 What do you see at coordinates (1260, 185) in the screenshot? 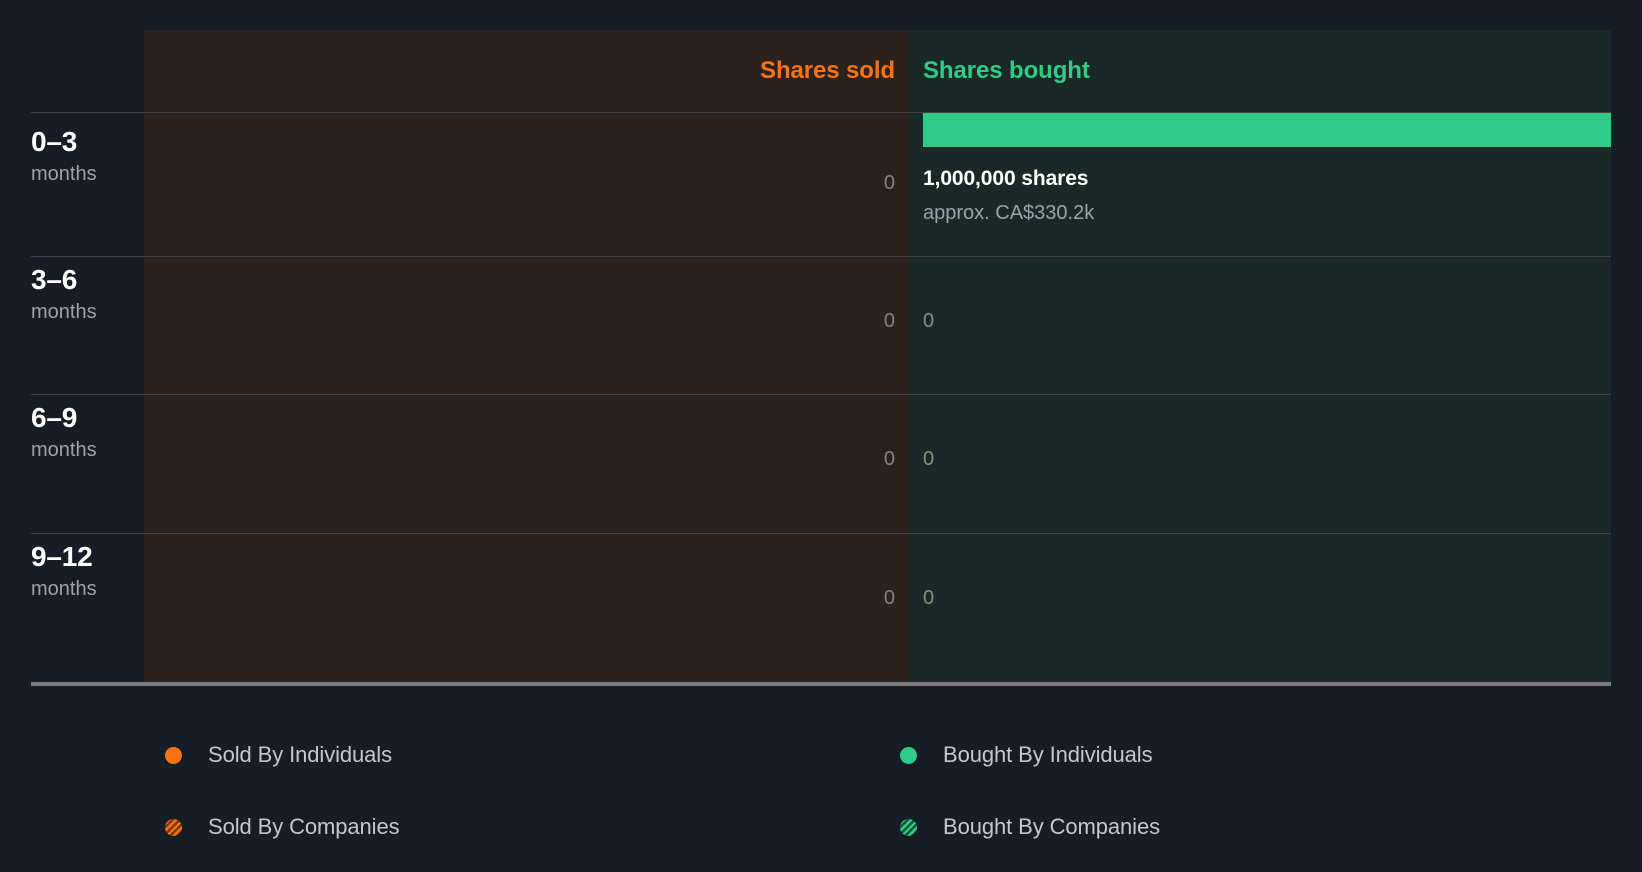
I see `bought-cell: 1,000,000 shares approx. CA$330.2k` at bounding box center [1260, 185].